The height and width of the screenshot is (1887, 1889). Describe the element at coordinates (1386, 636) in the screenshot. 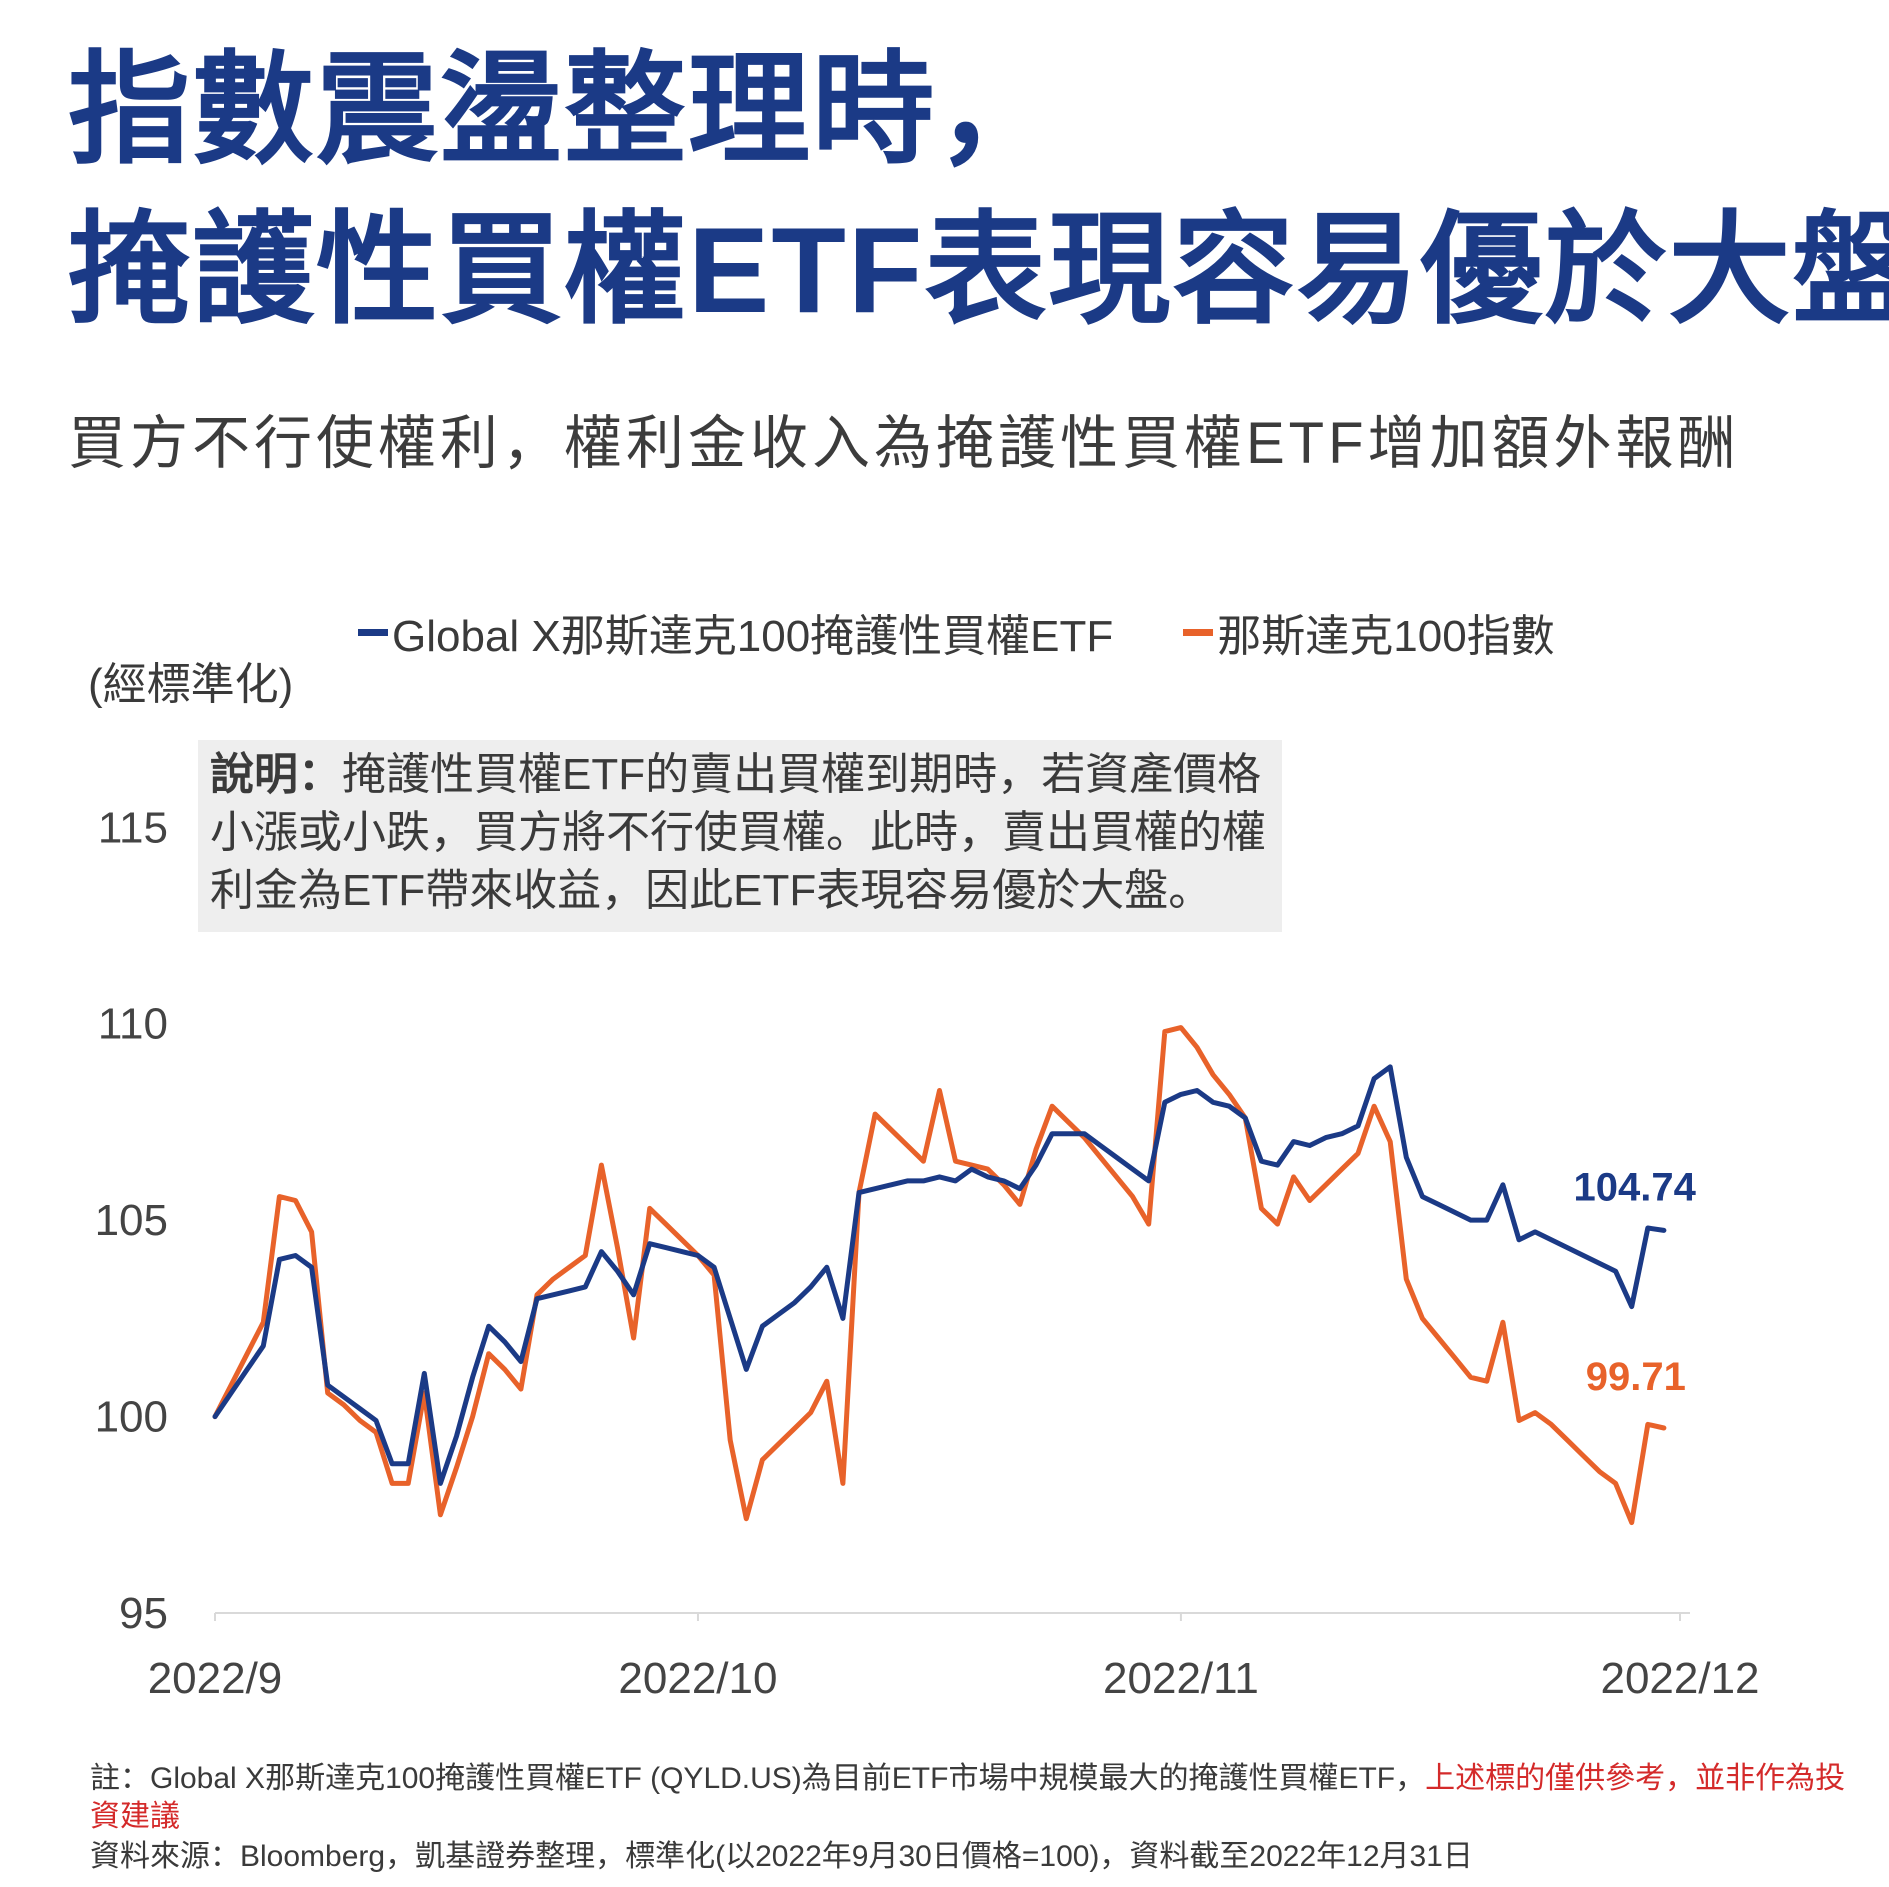

I see `legend-label-index: 那斯達克100指數` at that location.